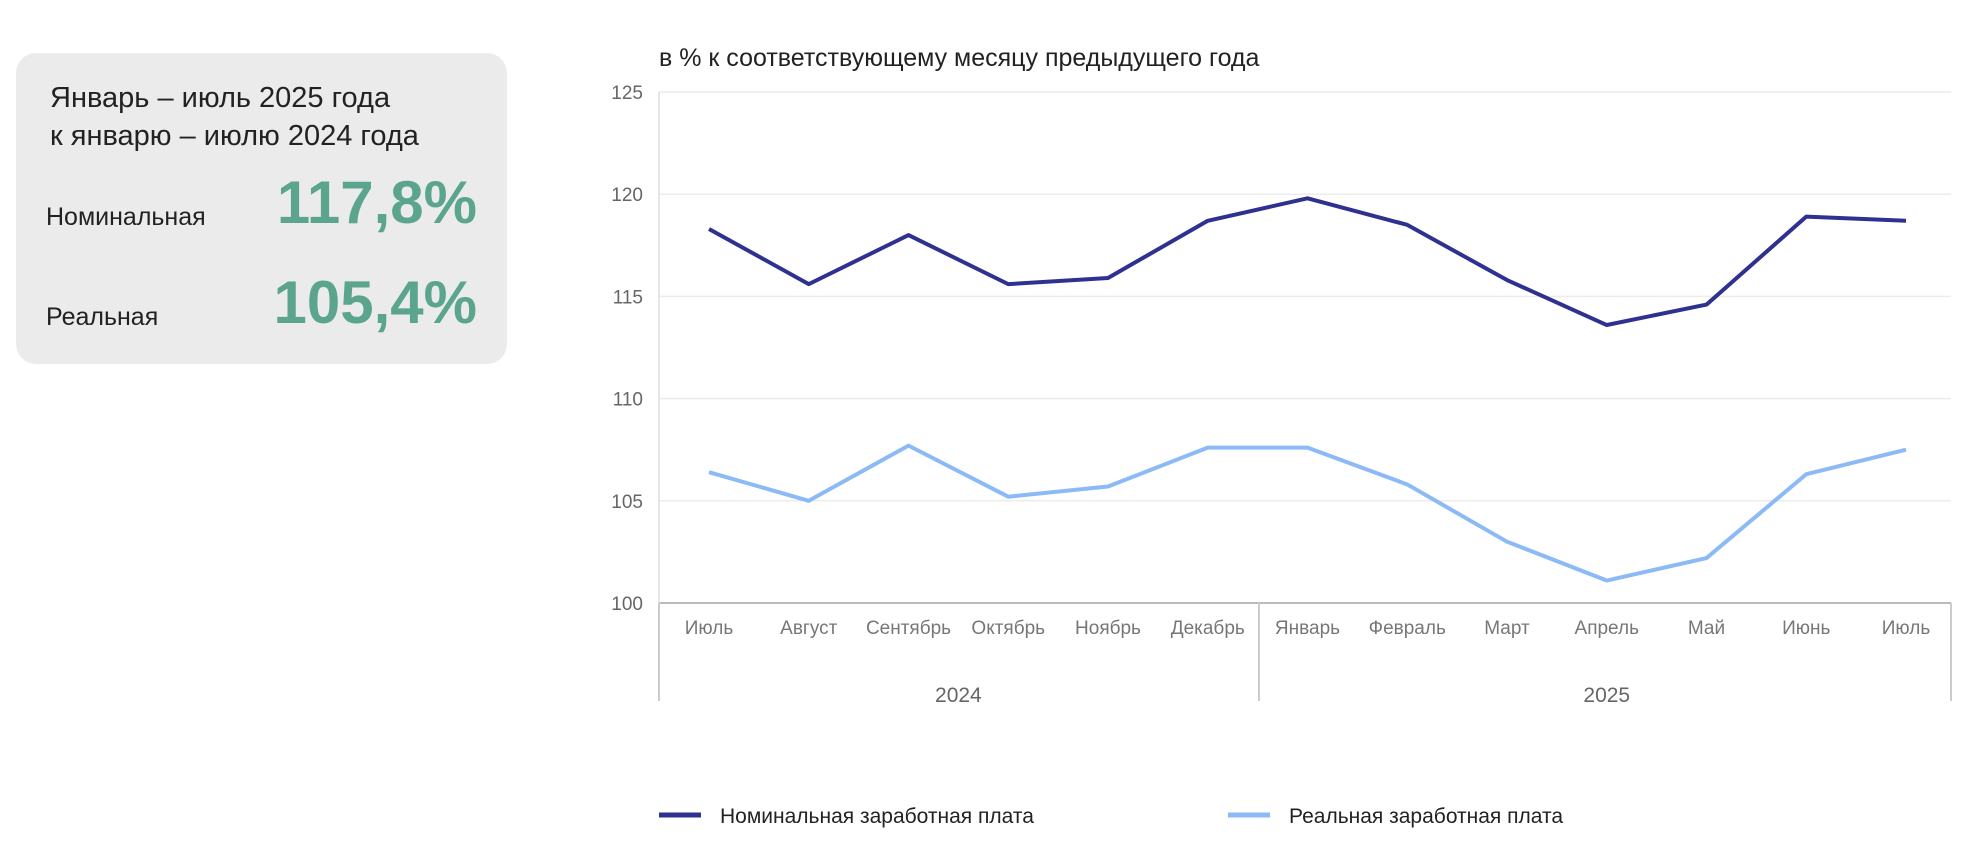 The width and height of the screenshot is (1976, 842). Describe the element at coordinates (627, 195) in the screenshot. I see `y-tick-label: 120` at that location.